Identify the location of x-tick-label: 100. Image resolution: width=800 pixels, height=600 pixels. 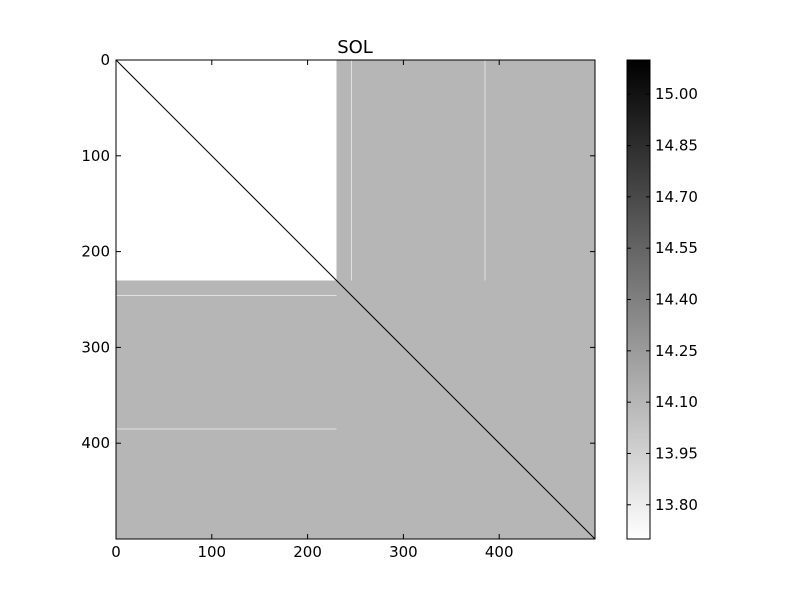
(211, 552).